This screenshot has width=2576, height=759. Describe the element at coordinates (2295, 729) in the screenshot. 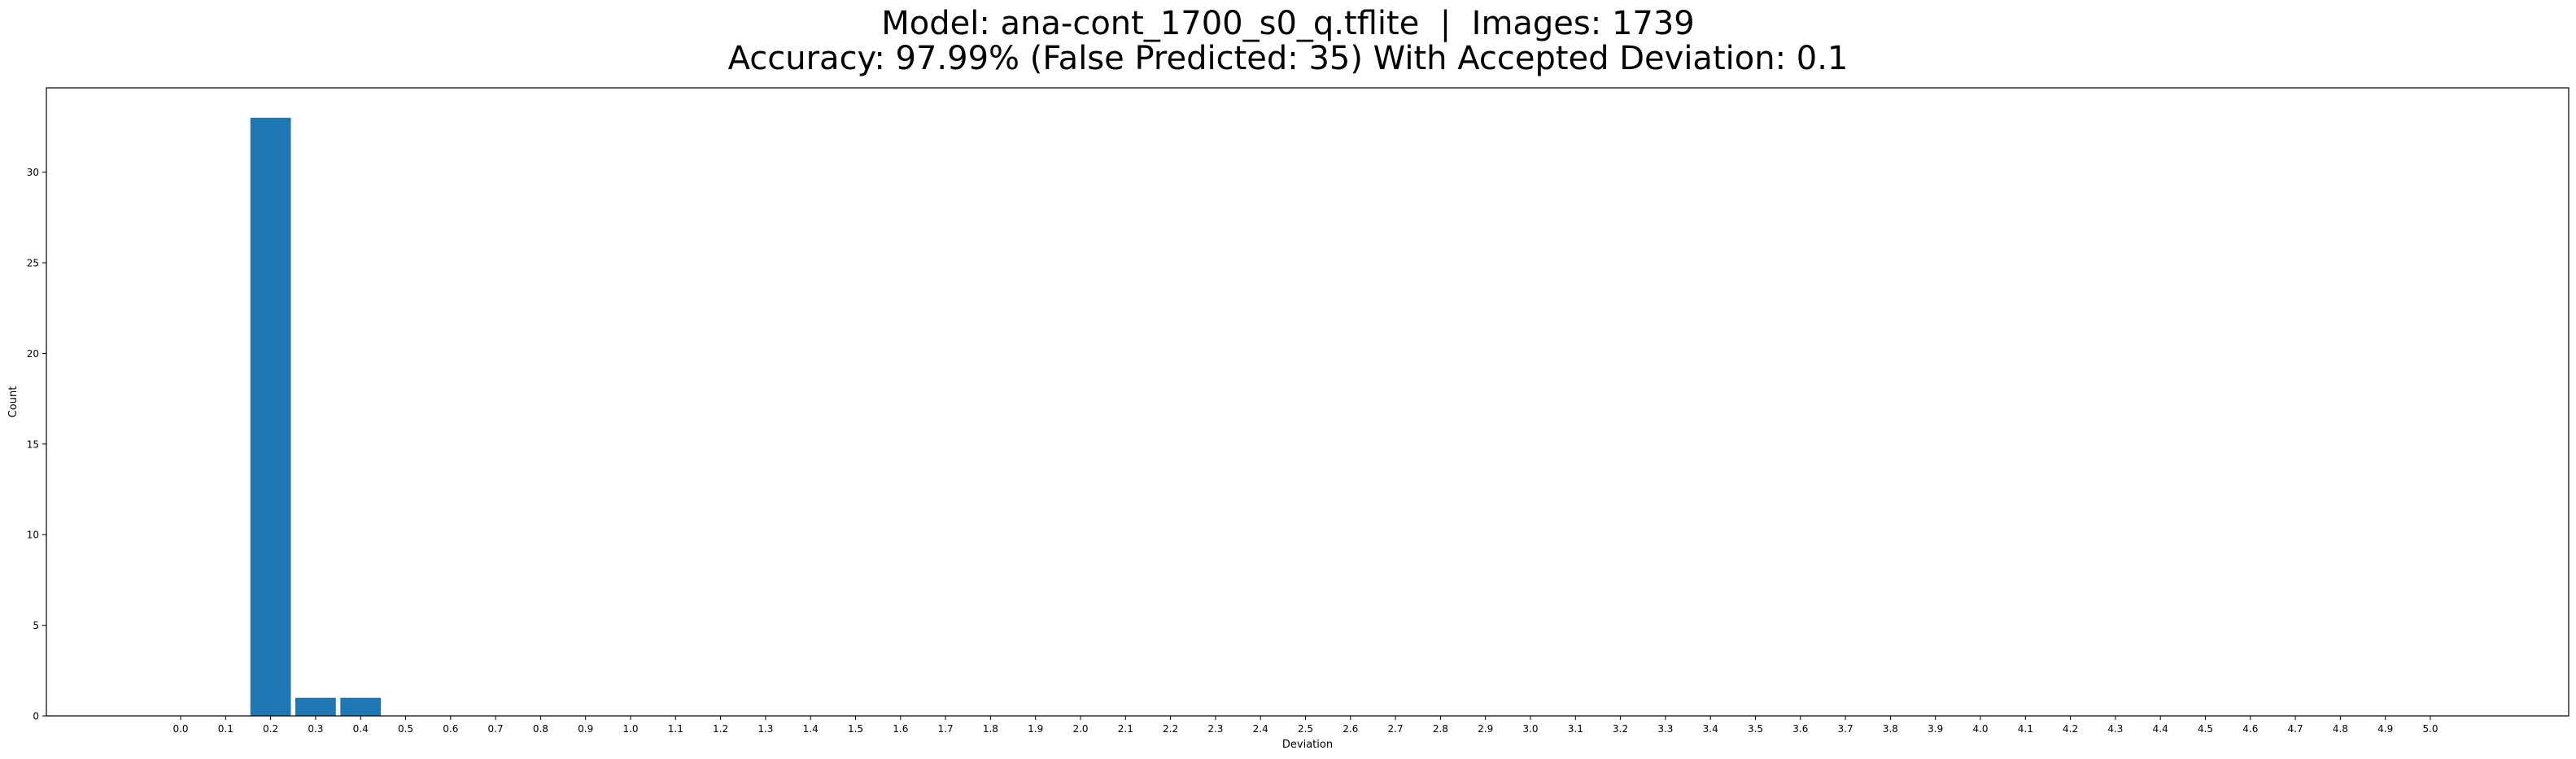

I see `x-tick-label: 4.7` at that location.